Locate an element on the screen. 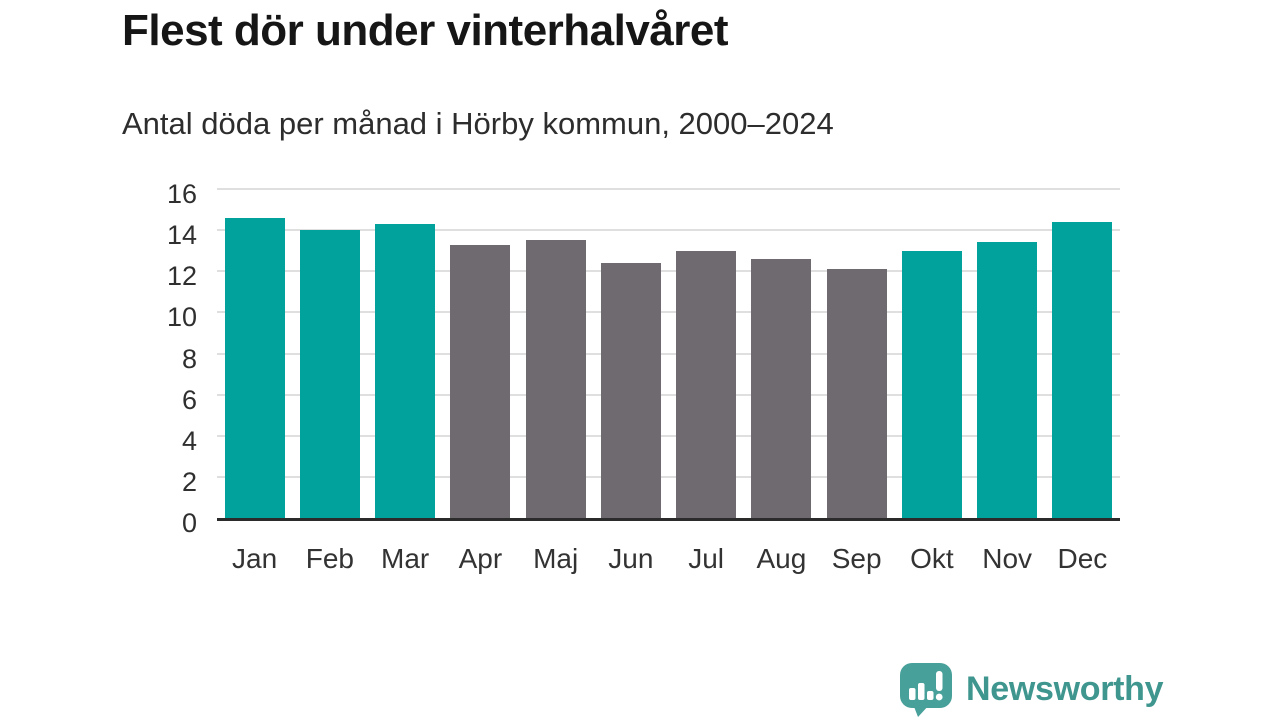 The image size is (1280, 720). bar-slot-aug is located at coordinates (781, 355).